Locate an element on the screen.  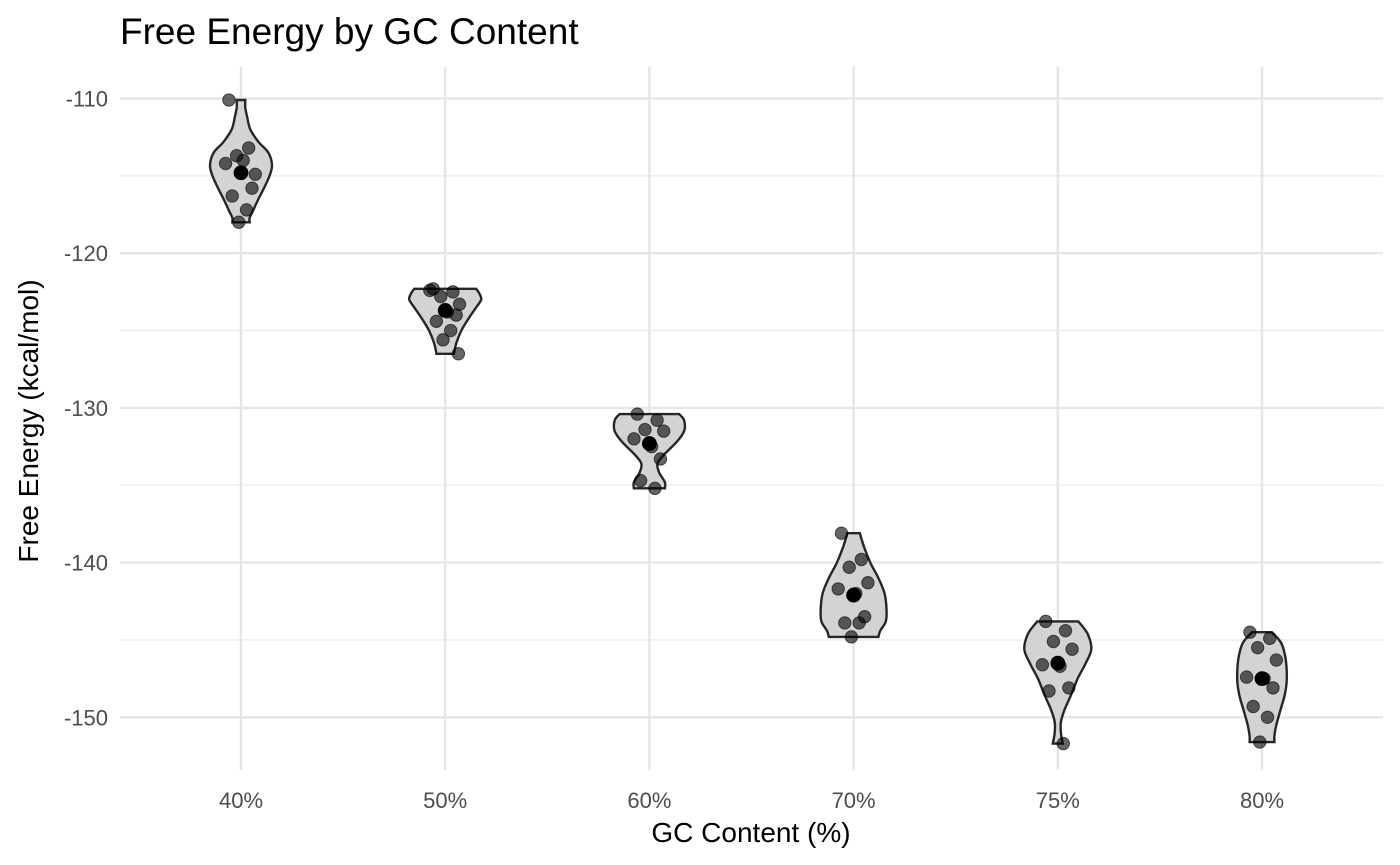
violin-70pct is located at coordinates (853, 585).